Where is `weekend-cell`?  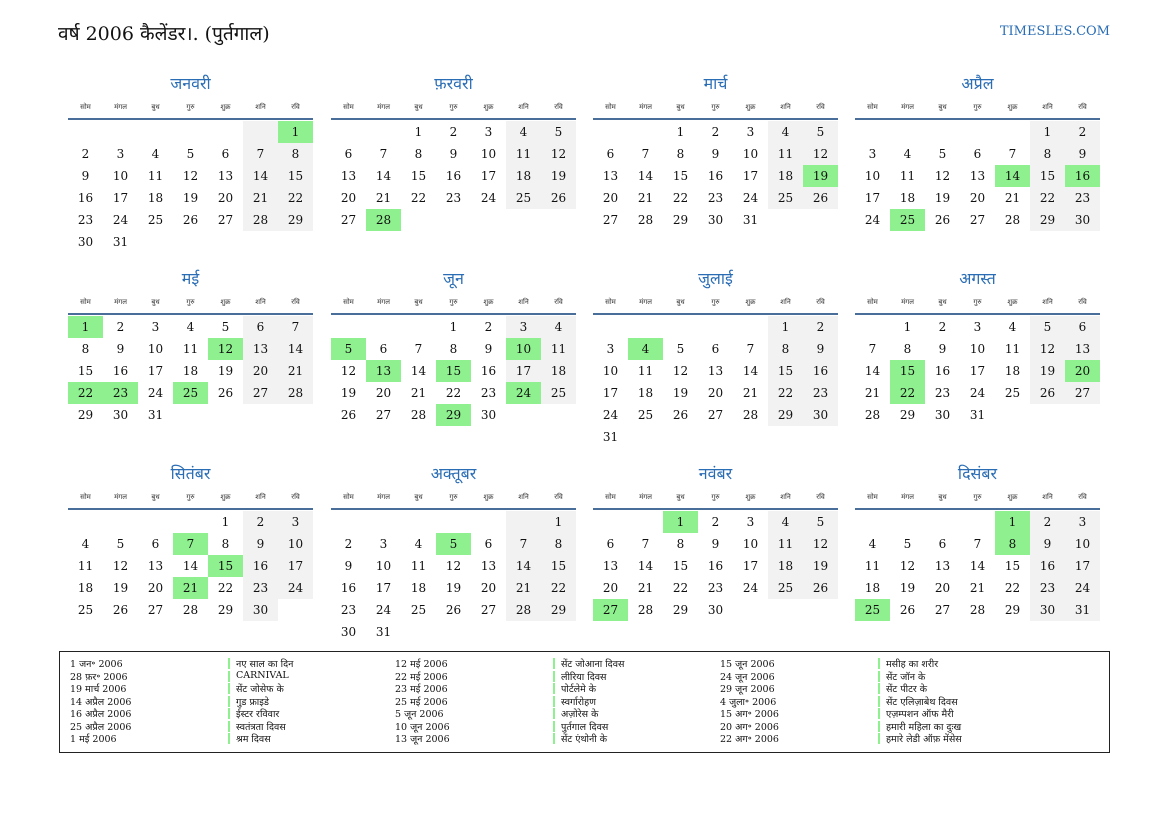 weekend-cell is located at coordinates (523, 522).